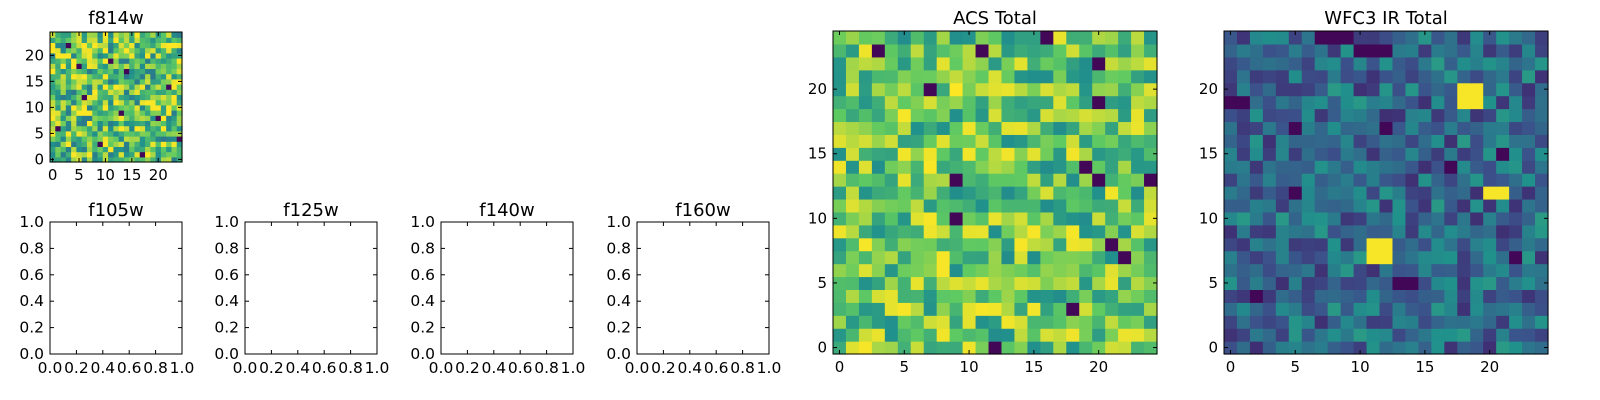  Describe the element at coordinates (1231, 367) in the screenshot. I see `x-tick-label: 0` at that location.